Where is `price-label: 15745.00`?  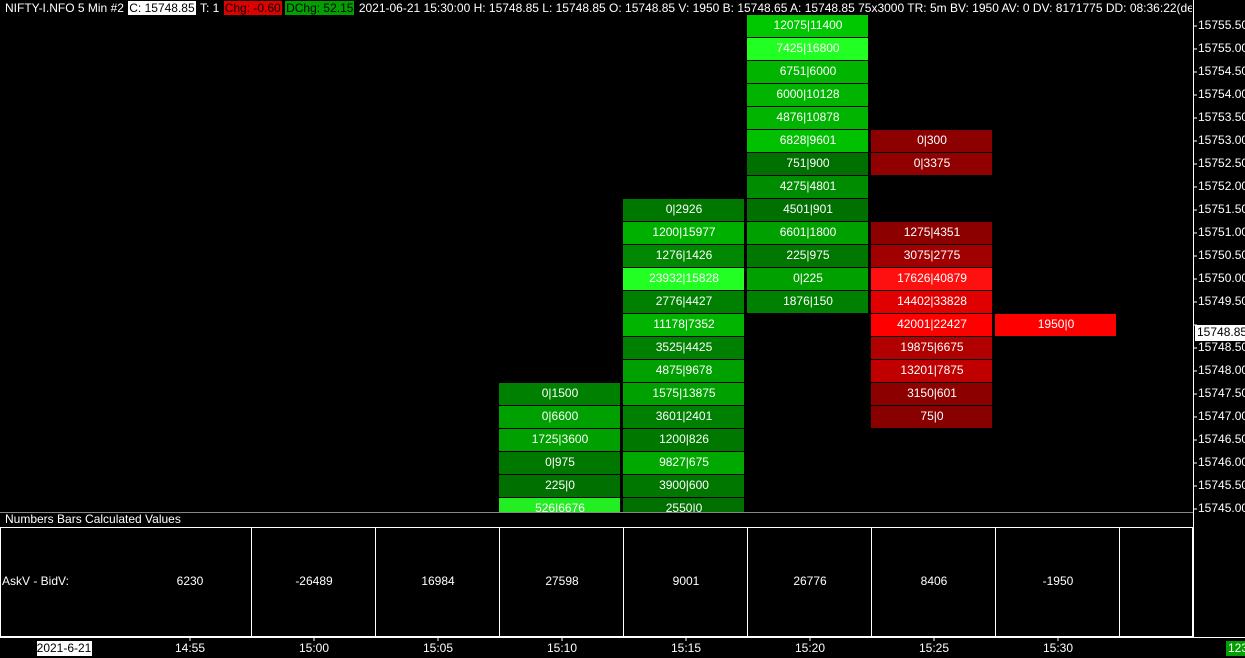
price-label: 15745.00 is located at coordinates (1221, 508).